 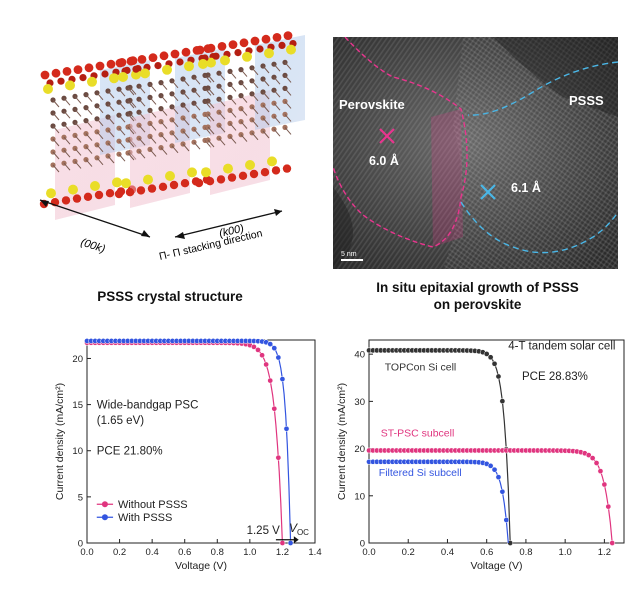 What do you see at coordinates (228, 224) in the screenshot?
I see `axis-arrow-k00` at bounding box center [228, 224].